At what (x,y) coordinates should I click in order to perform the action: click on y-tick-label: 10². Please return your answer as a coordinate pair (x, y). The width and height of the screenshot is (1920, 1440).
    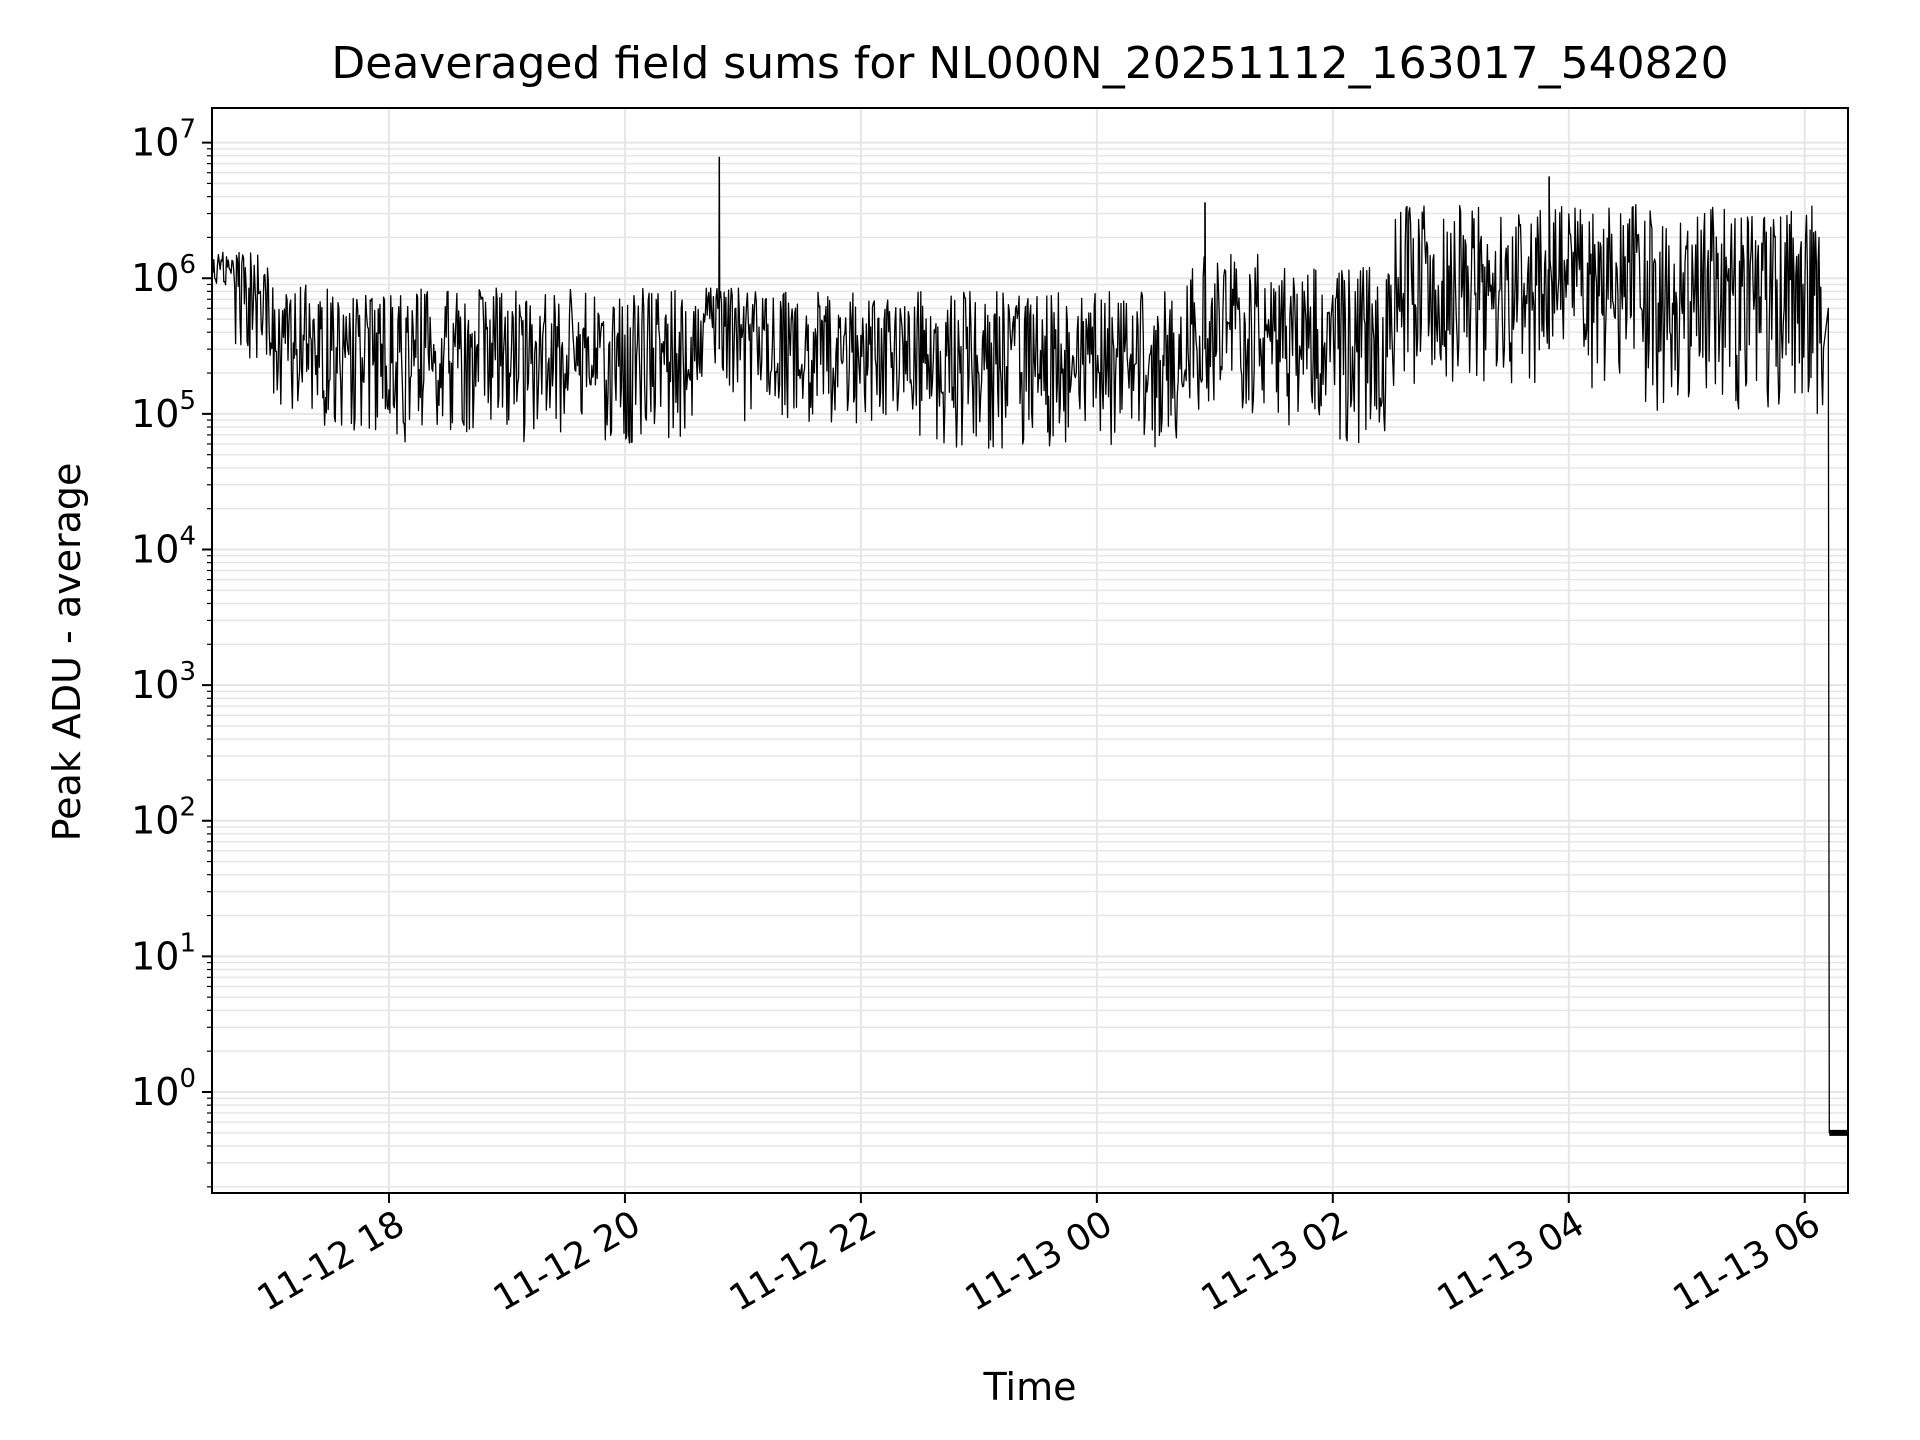
    Looking at the image, I should click on (163, 818).